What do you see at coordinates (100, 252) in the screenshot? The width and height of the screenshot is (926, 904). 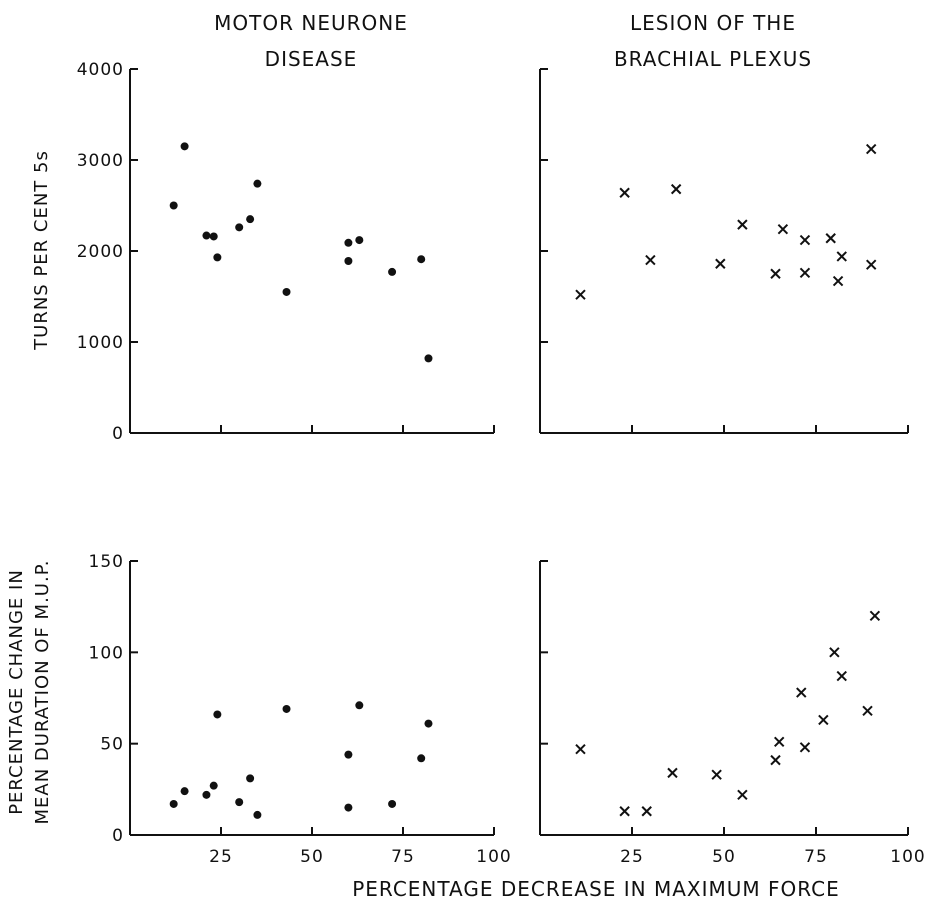 I see `y-tick-label: 2000` at bounding box center [100, 252].